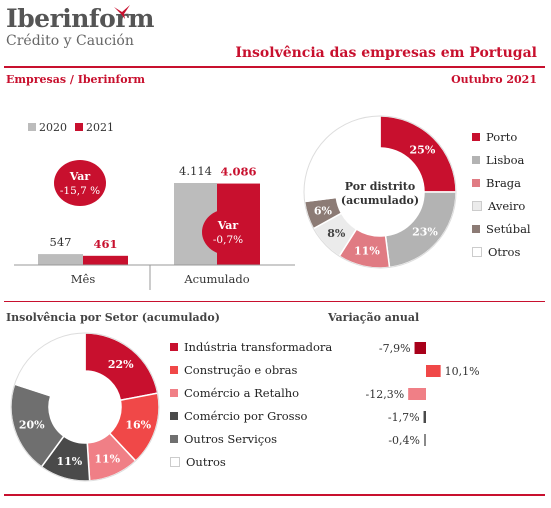 The image size is (551, 508). I want to click on district-label-setubal: 6%, so click(323, 211).